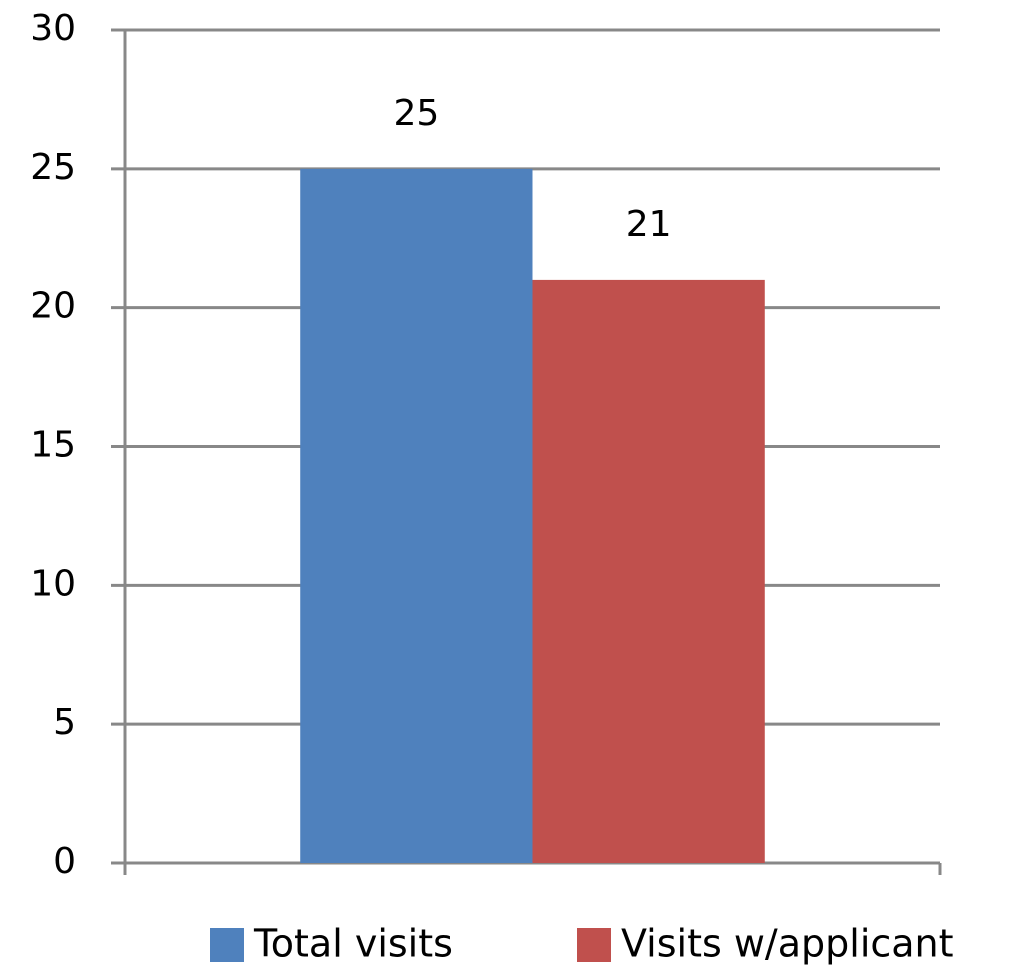 This screenshot has height=978, width=1034. Describe the element at coordinates (353, 944) in the screenshot. I see `legend-label: Total visits` at that location.